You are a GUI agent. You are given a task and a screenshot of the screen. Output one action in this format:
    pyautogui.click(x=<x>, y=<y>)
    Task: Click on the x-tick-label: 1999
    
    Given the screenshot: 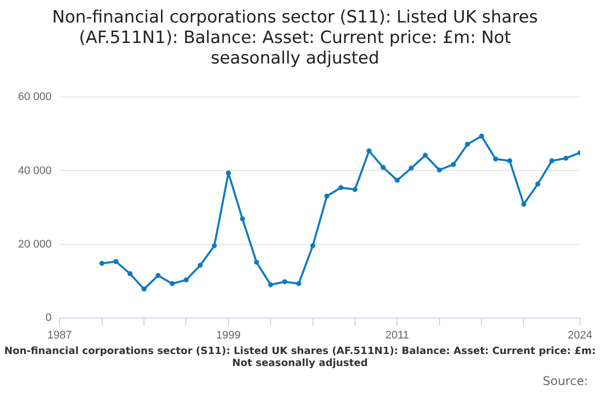 What is the action you would take?
    pyautogui.click(x=228, y=335)
    